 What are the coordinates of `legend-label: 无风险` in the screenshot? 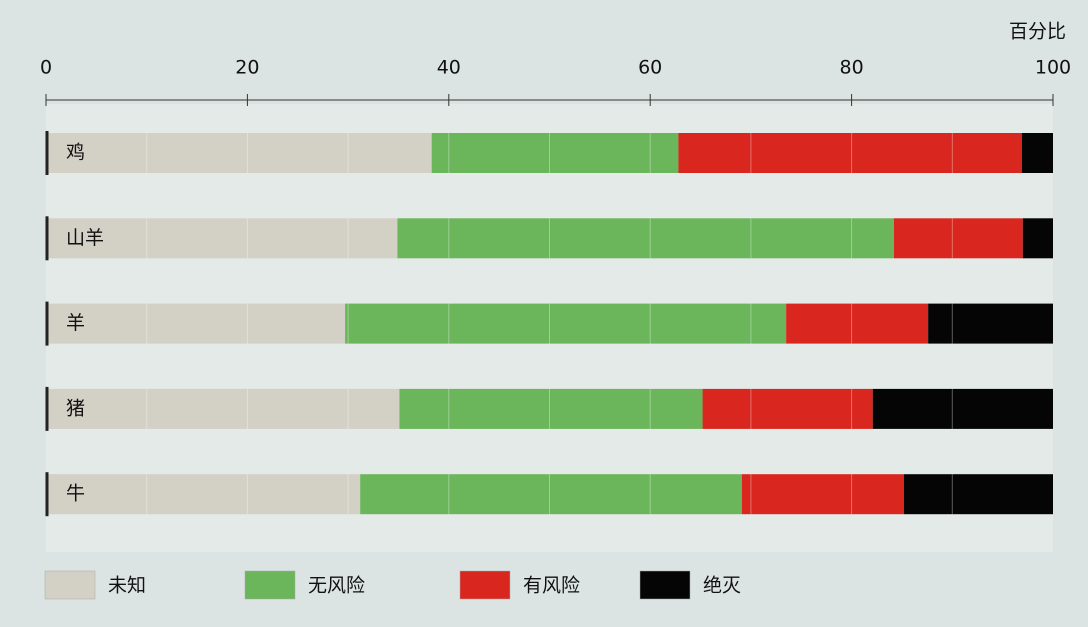 It's located at (336, 586).